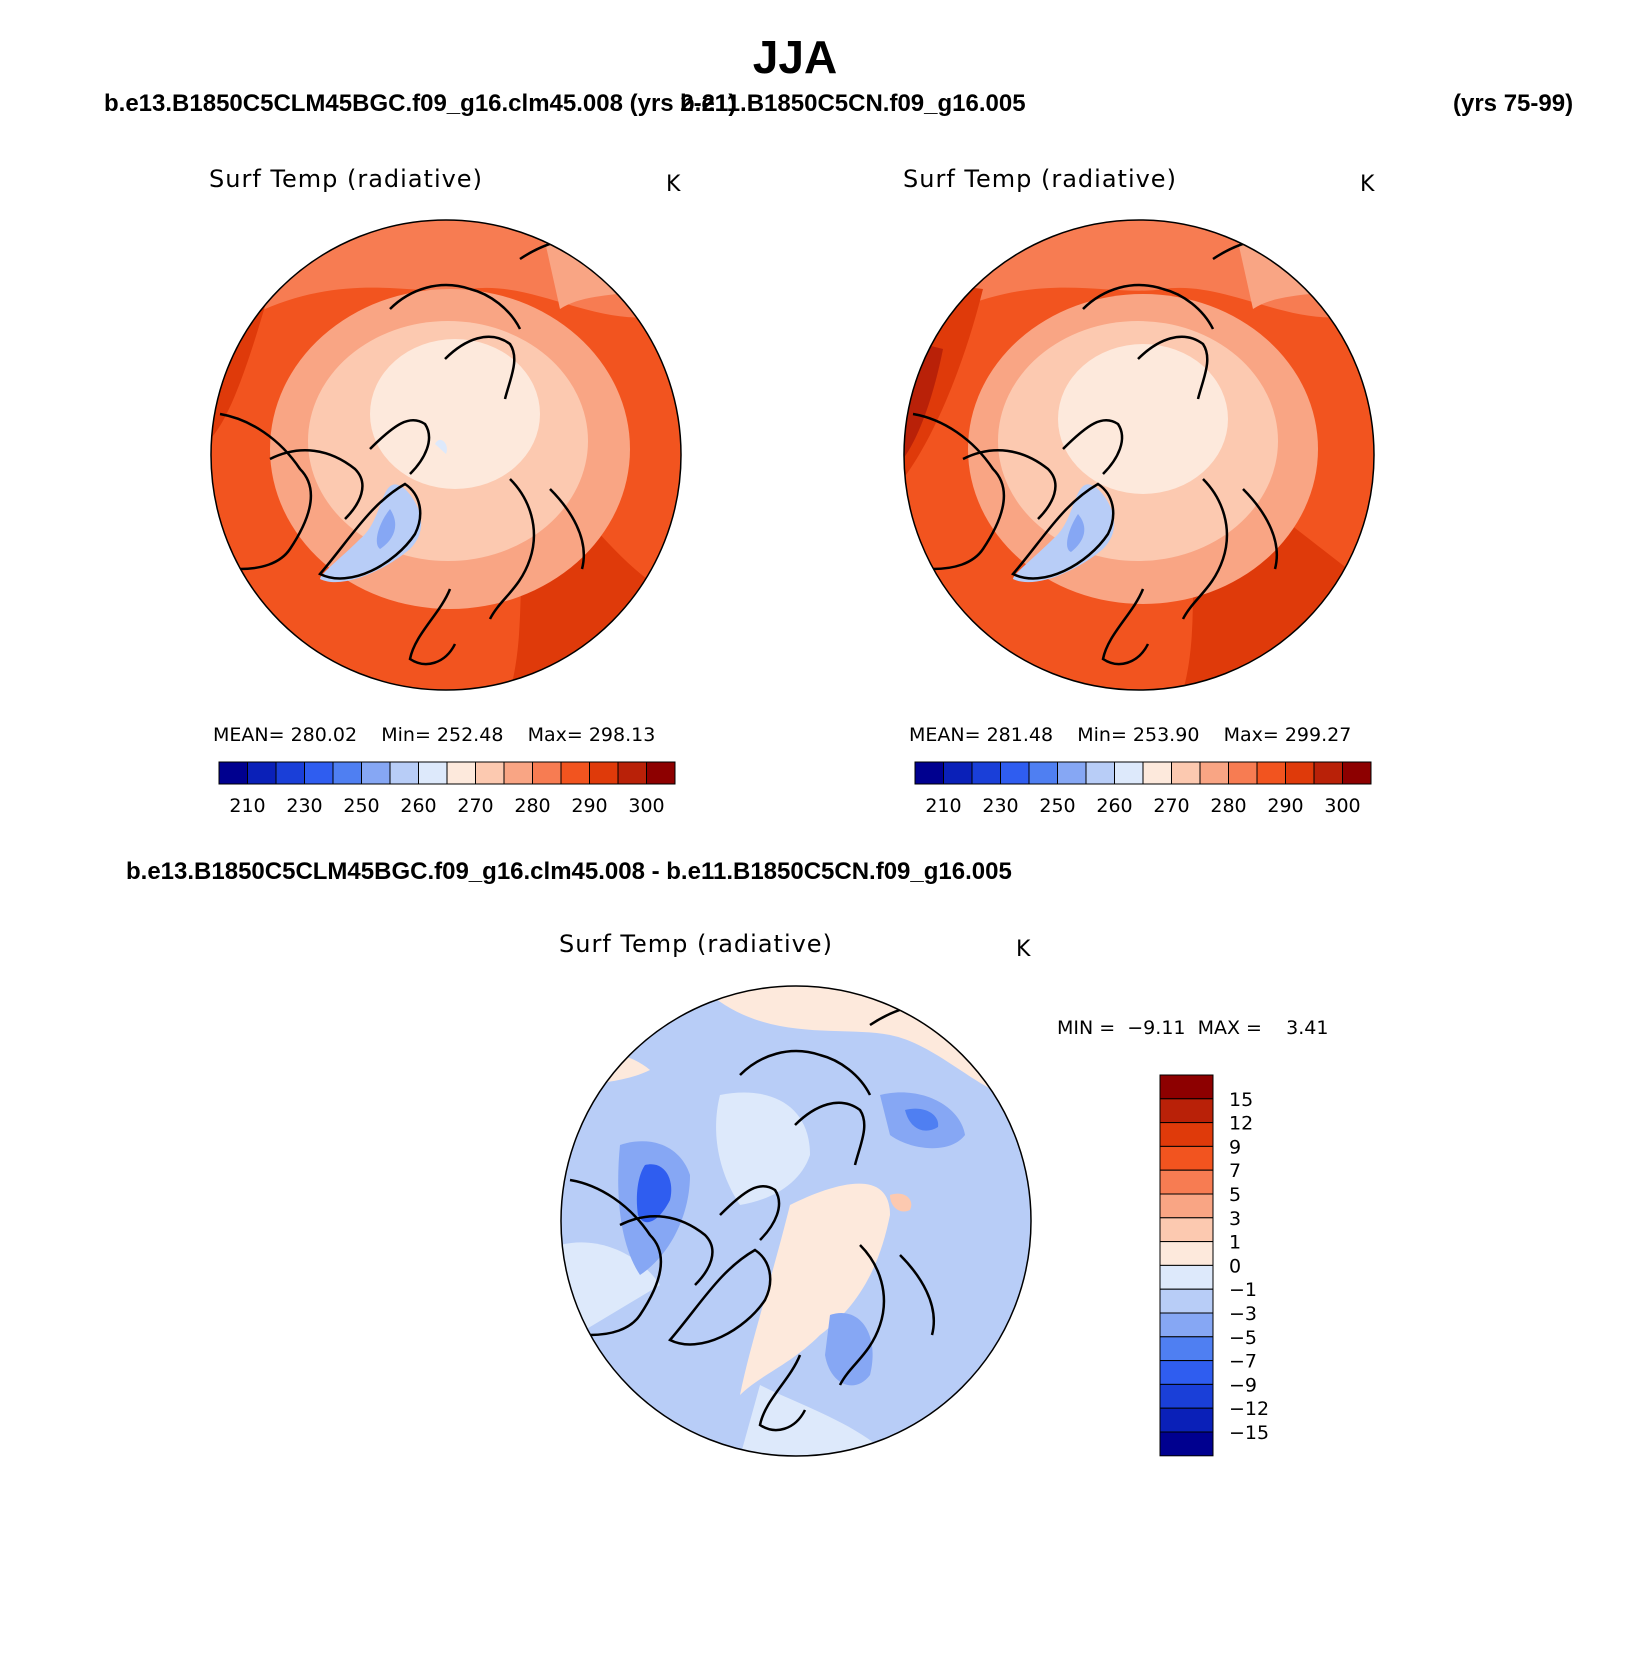 The height and width of the screenshot is (1655, 1627). Describe the element at coordinates (1235, 1195) in the screenshot. I see `difference-colorbar-tick-label: 5` at that location.